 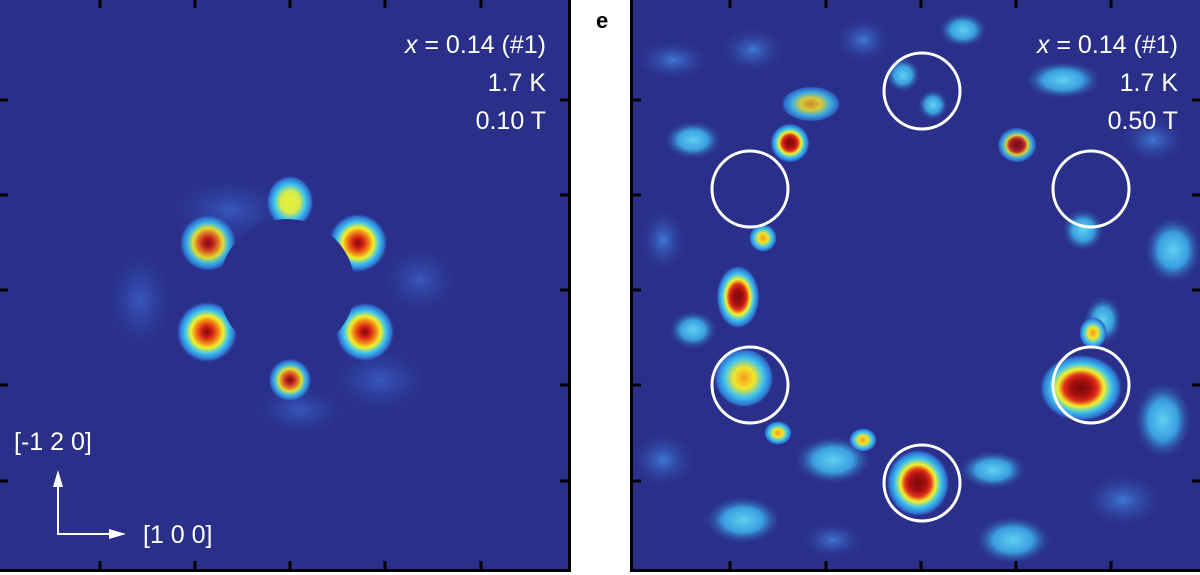 I want to click on axis-arrows, so click(x=89, y=504).